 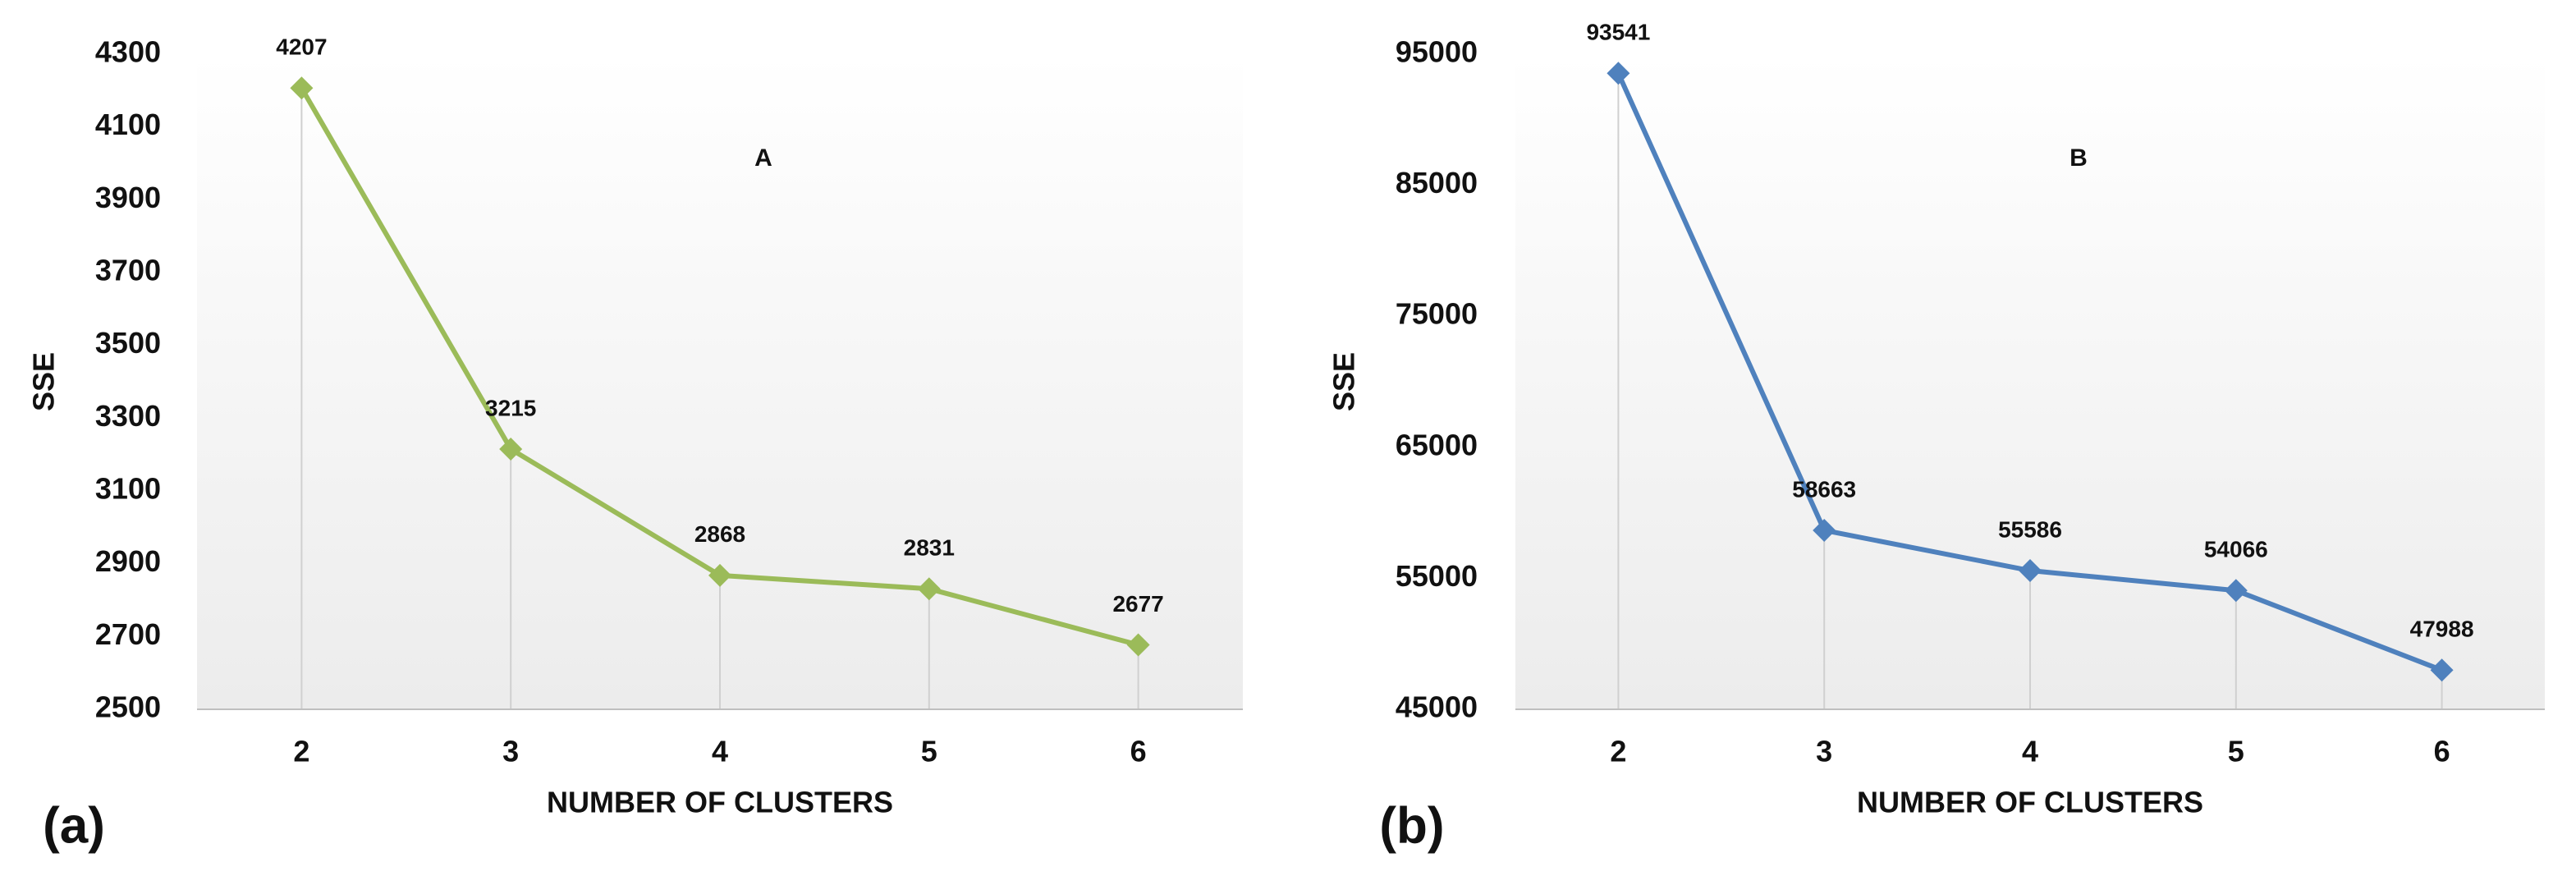 I want to click on y-tick-label: 3700, so click(x=128, y=270).